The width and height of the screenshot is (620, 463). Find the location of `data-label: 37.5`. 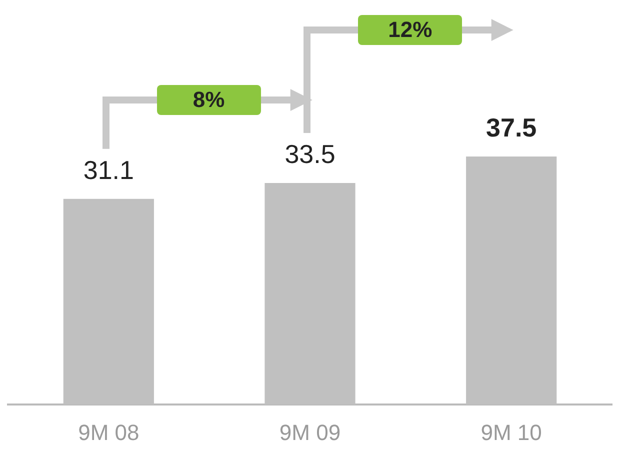

data-label: 37.5 is located at coordinates (511, 127).